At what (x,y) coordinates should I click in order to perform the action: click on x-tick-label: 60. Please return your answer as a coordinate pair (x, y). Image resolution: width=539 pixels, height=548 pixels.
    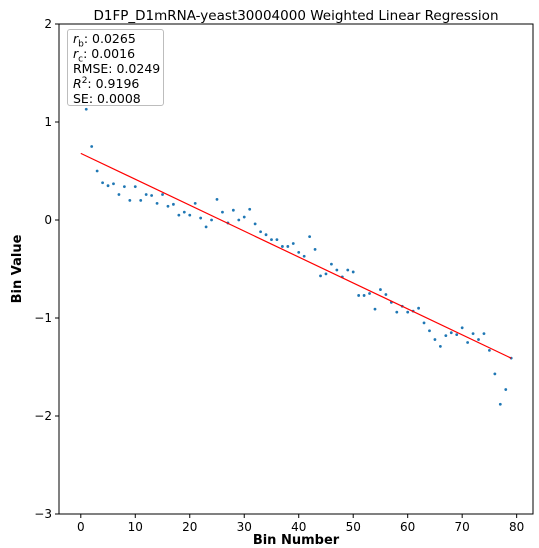
    Looking at the image, I should click on (407, 527).